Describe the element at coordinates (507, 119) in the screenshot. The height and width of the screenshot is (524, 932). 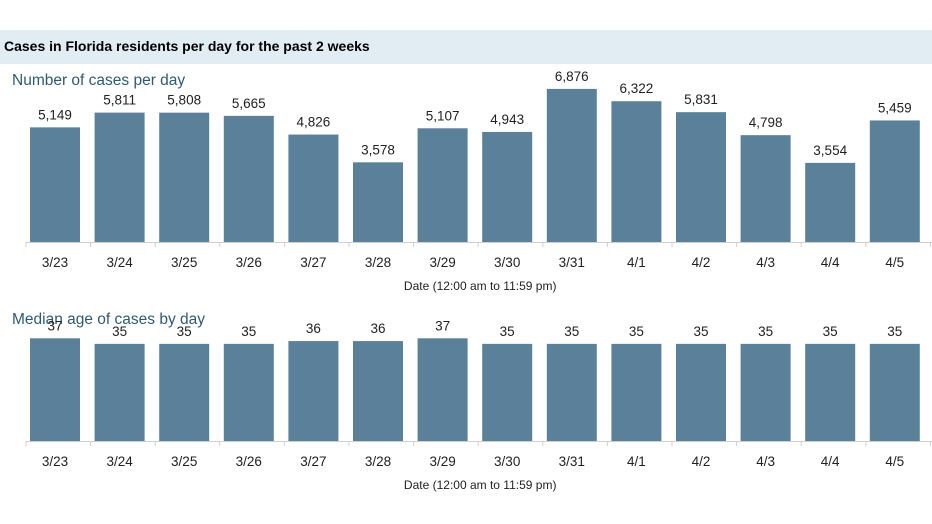
I see `data-label: 4,943` at that location.